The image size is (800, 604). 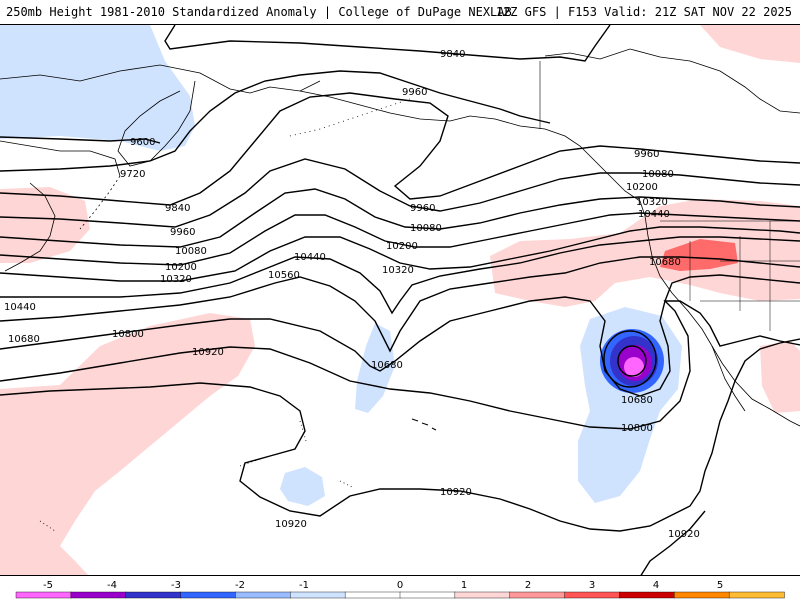 What do you see at coordinates (48, 585) in the screenshot?
I see `colorbar-tick: -5` at bounding box center [48, 585].